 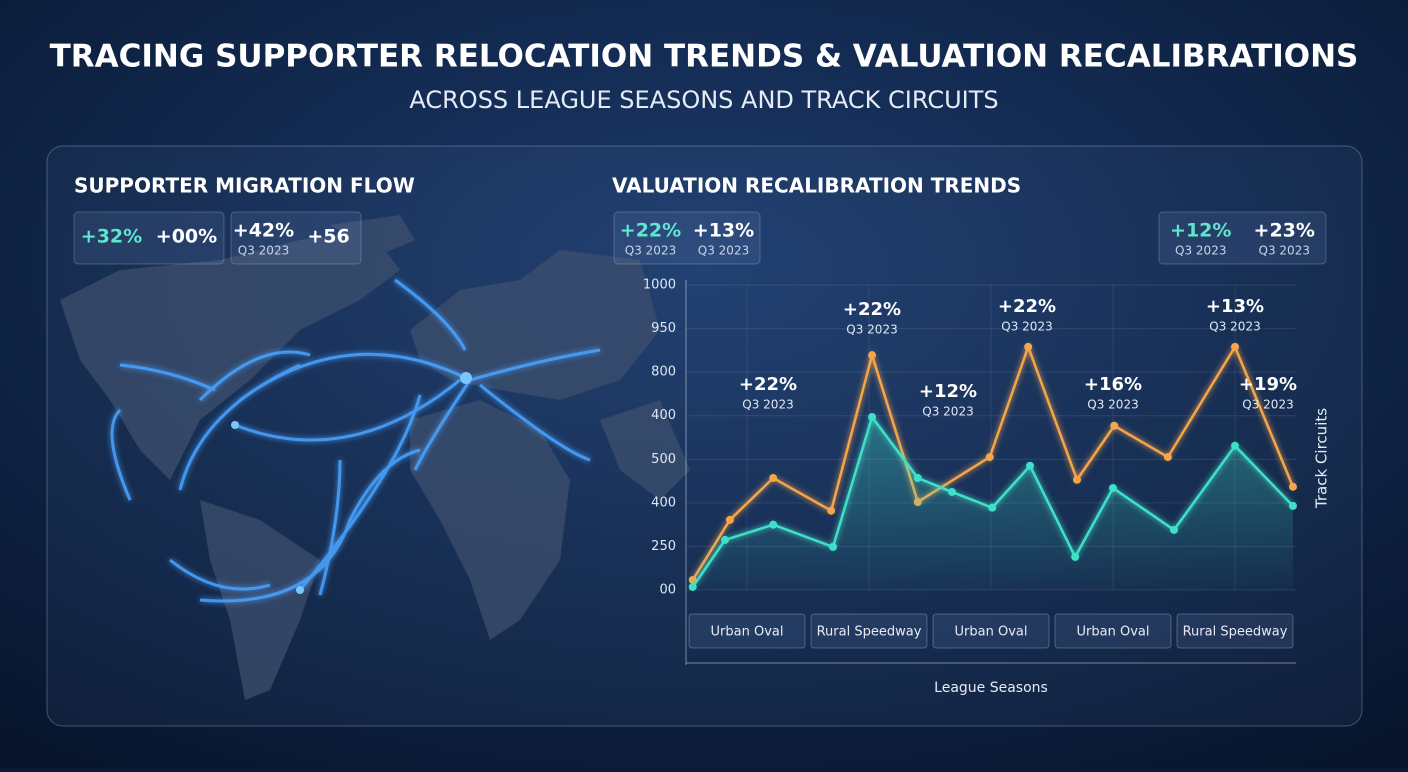 What do you see at coordinates (351, 483) in the screenshot?
I see `map-nodes` at bounding box center [351, 483].